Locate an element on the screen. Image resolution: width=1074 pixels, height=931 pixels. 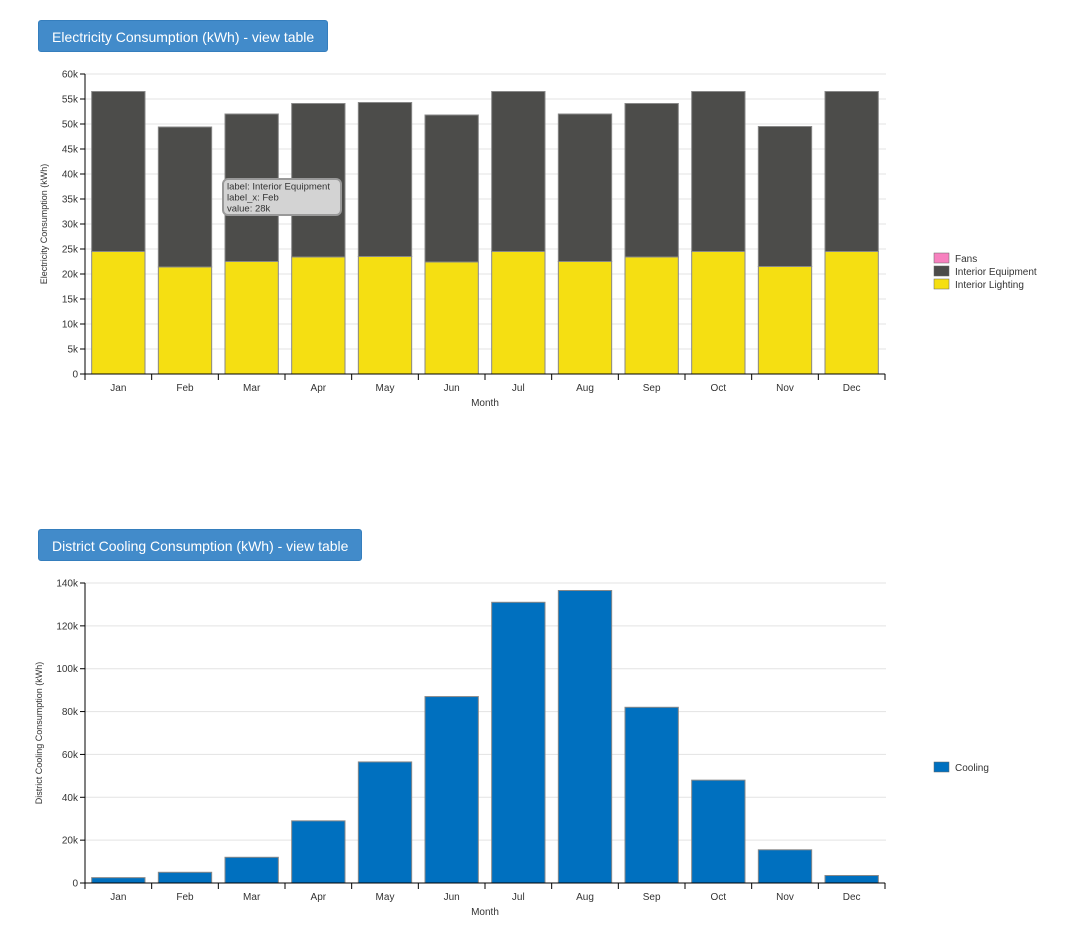
bar-interior-lighting-apr is located at coordinates (318, 315).